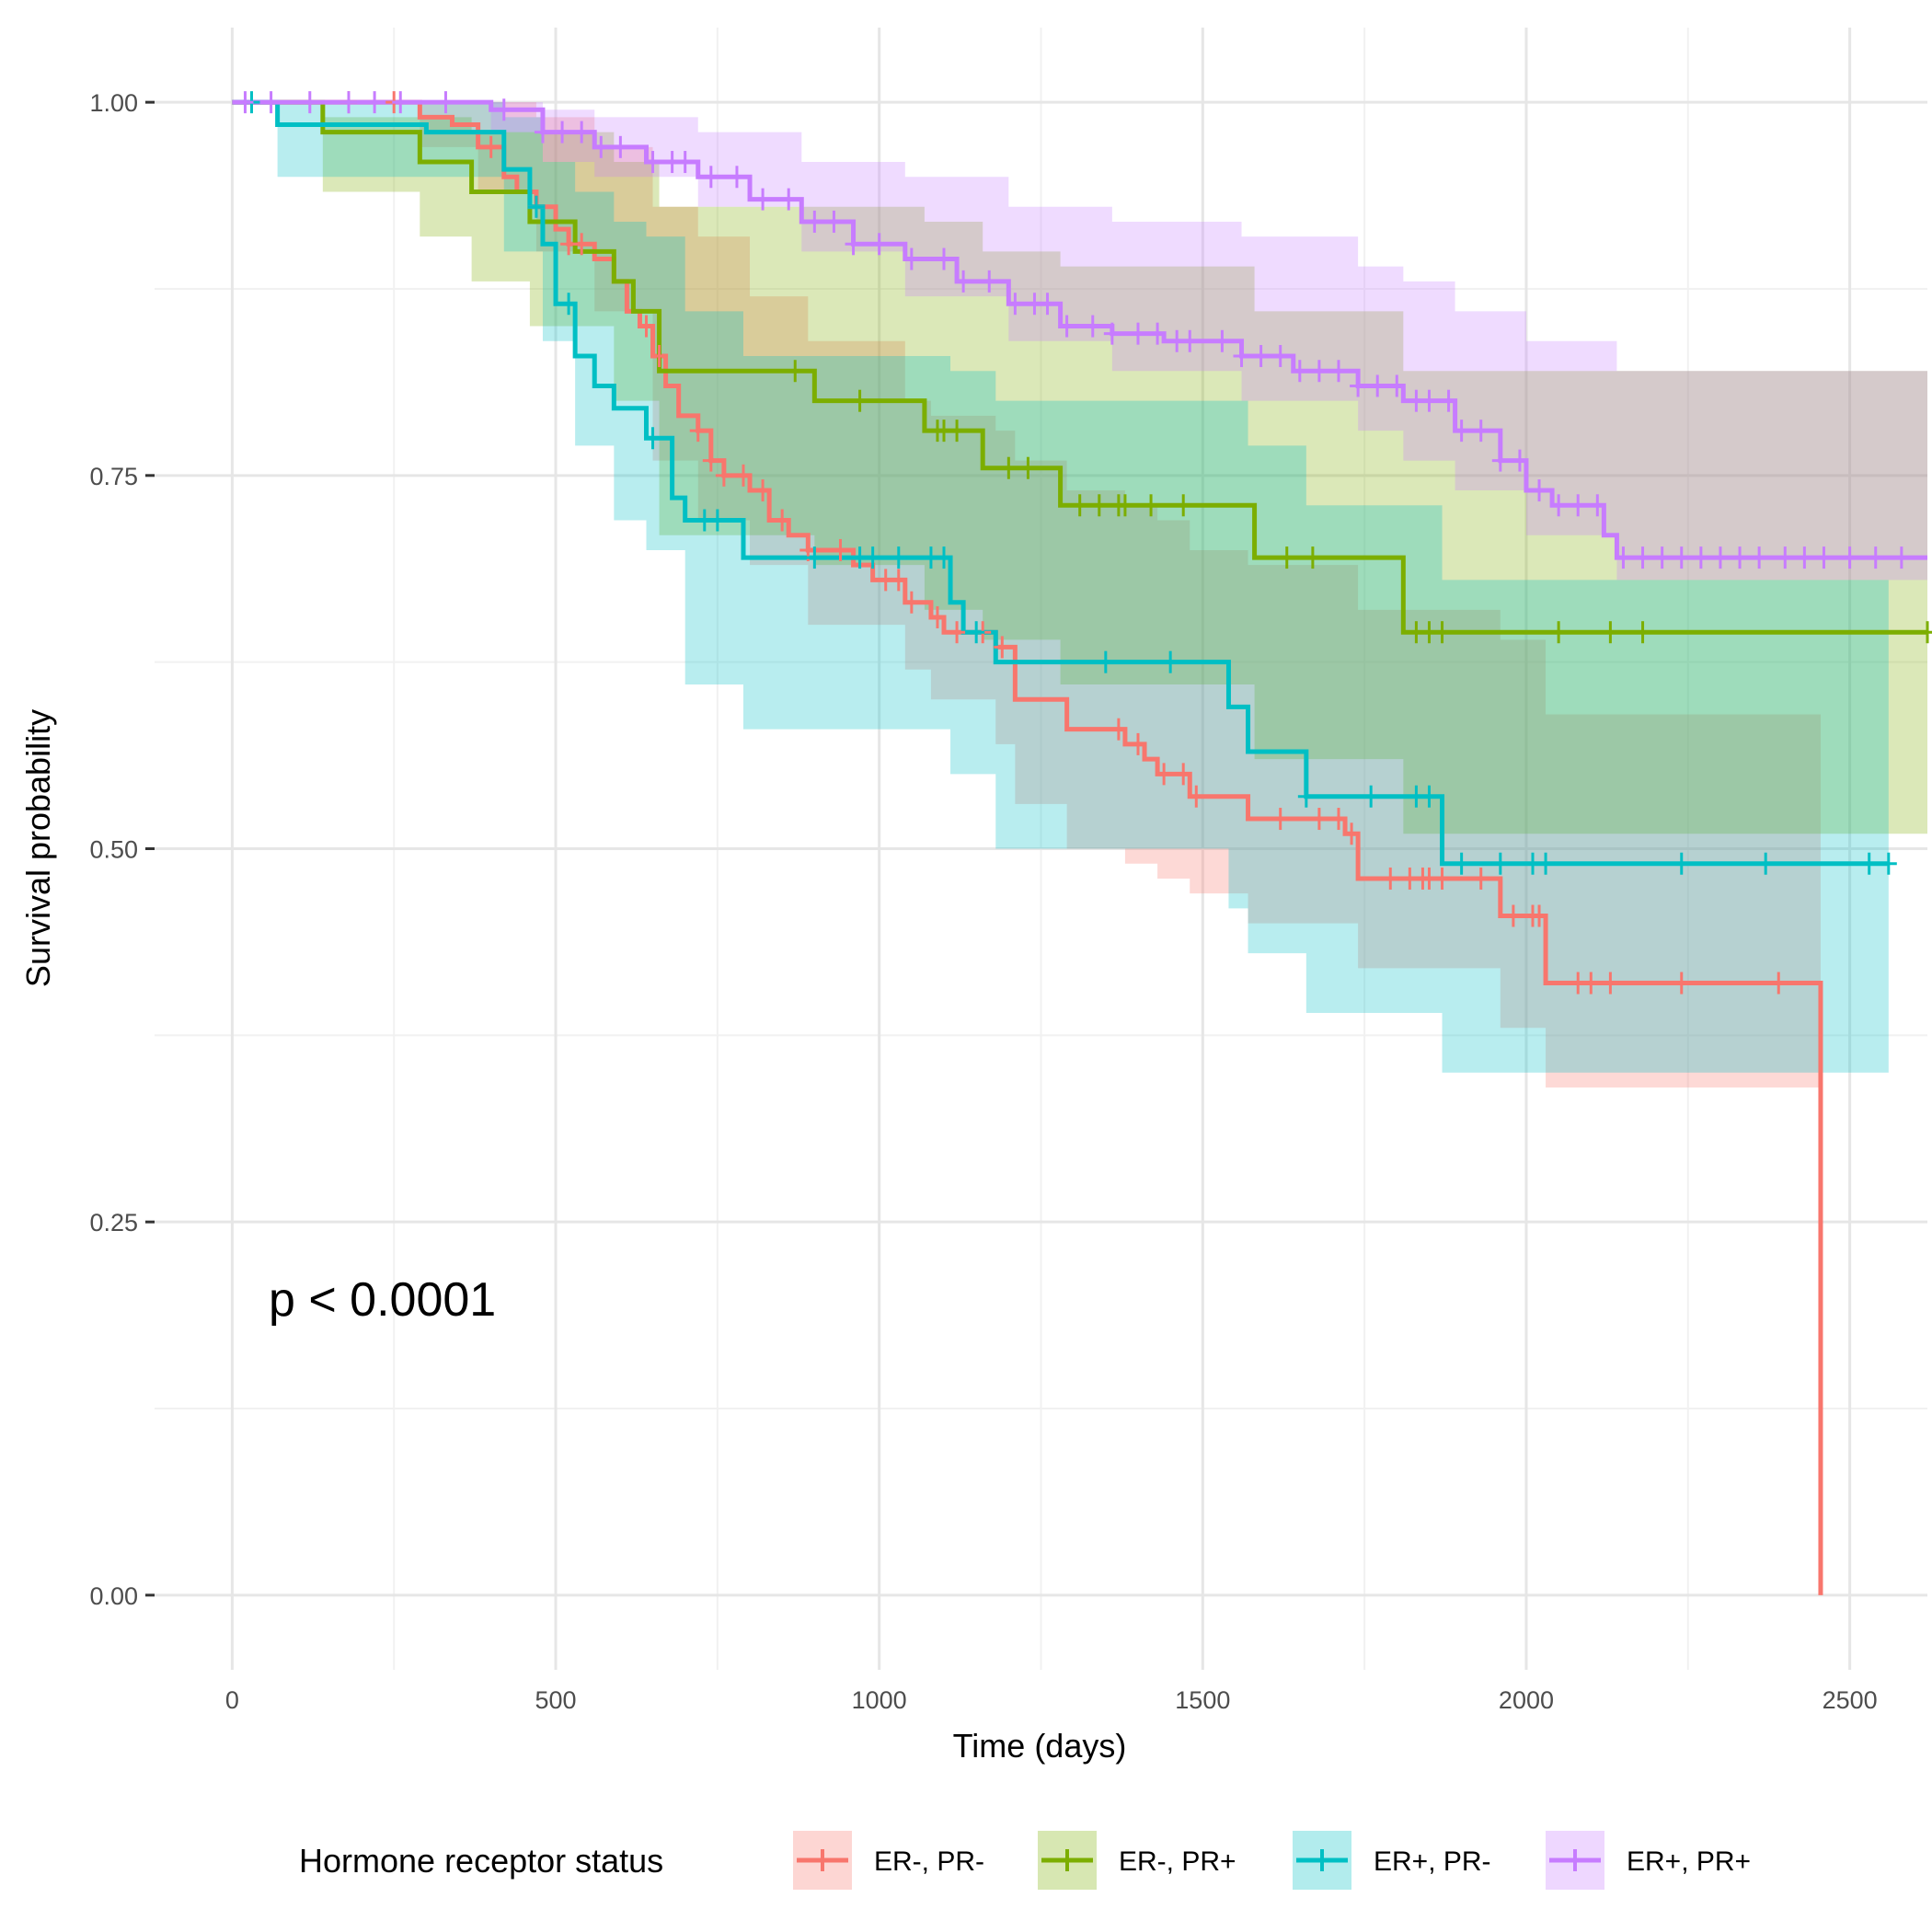 This screenshot has width=1932, height=1932. I want to click on legend-item-er-pr: ER-, PR-, so click(888, 1860).